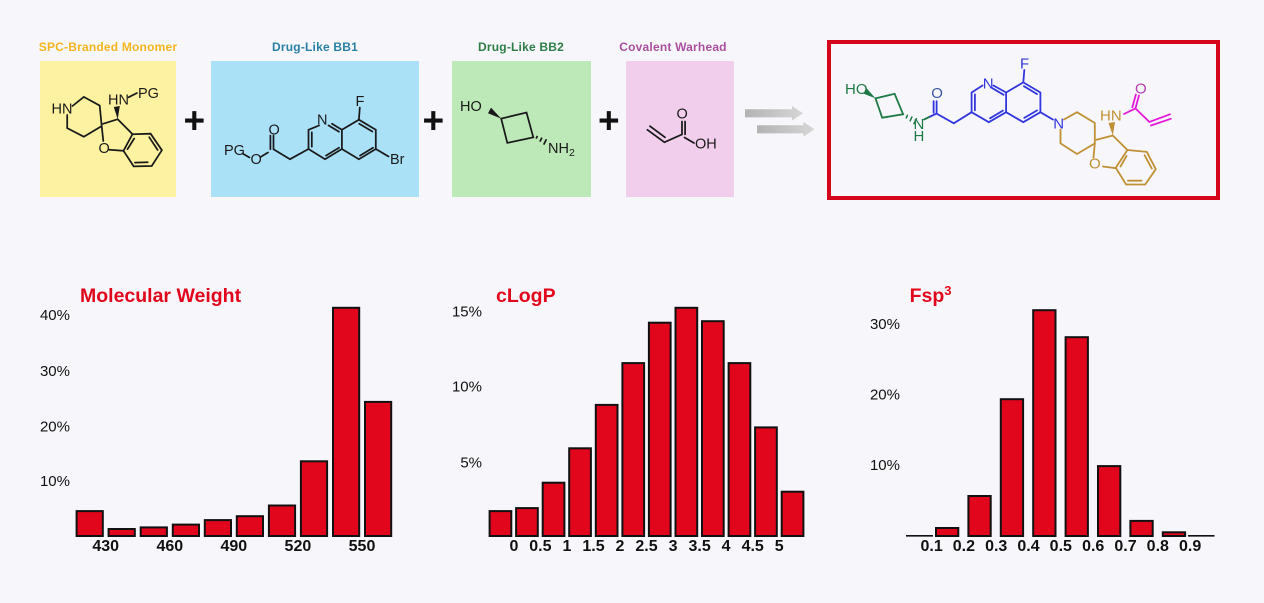  I want to click on svg-text: 0.4, so click(1028, 546).